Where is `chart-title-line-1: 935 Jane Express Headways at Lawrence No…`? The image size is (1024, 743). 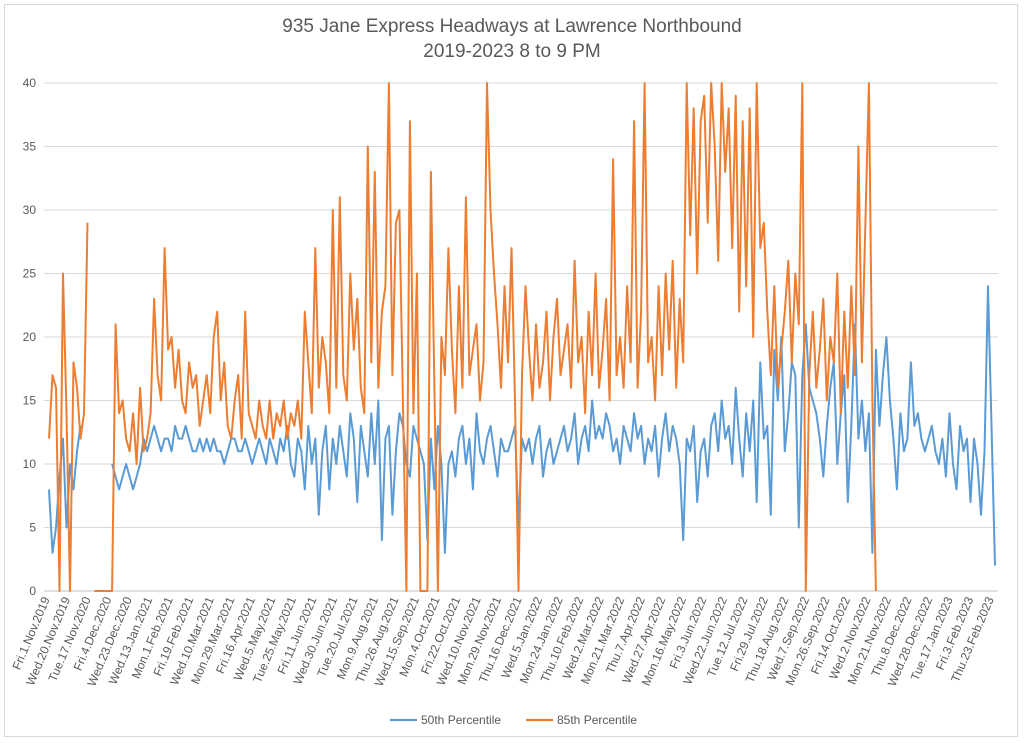 chart-title-line-1: 935 Jane Express Headways at Lawrence No… is located at coordinates (512, 26).